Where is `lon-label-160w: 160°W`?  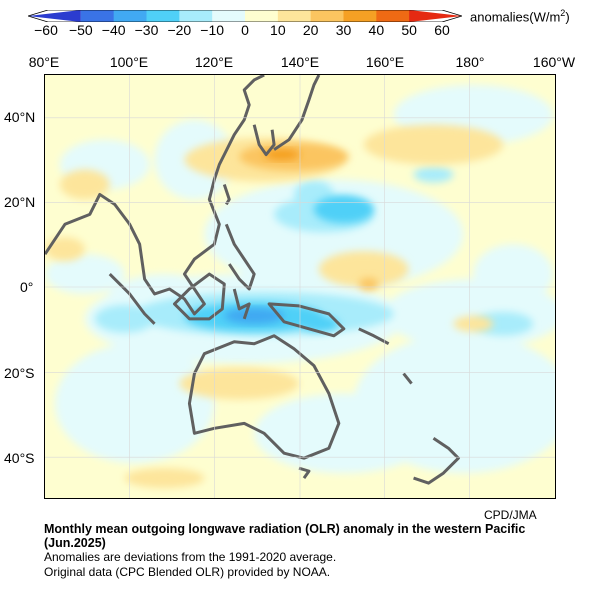
lon-label-160w: 160°W is located at coordinates (554, 62).